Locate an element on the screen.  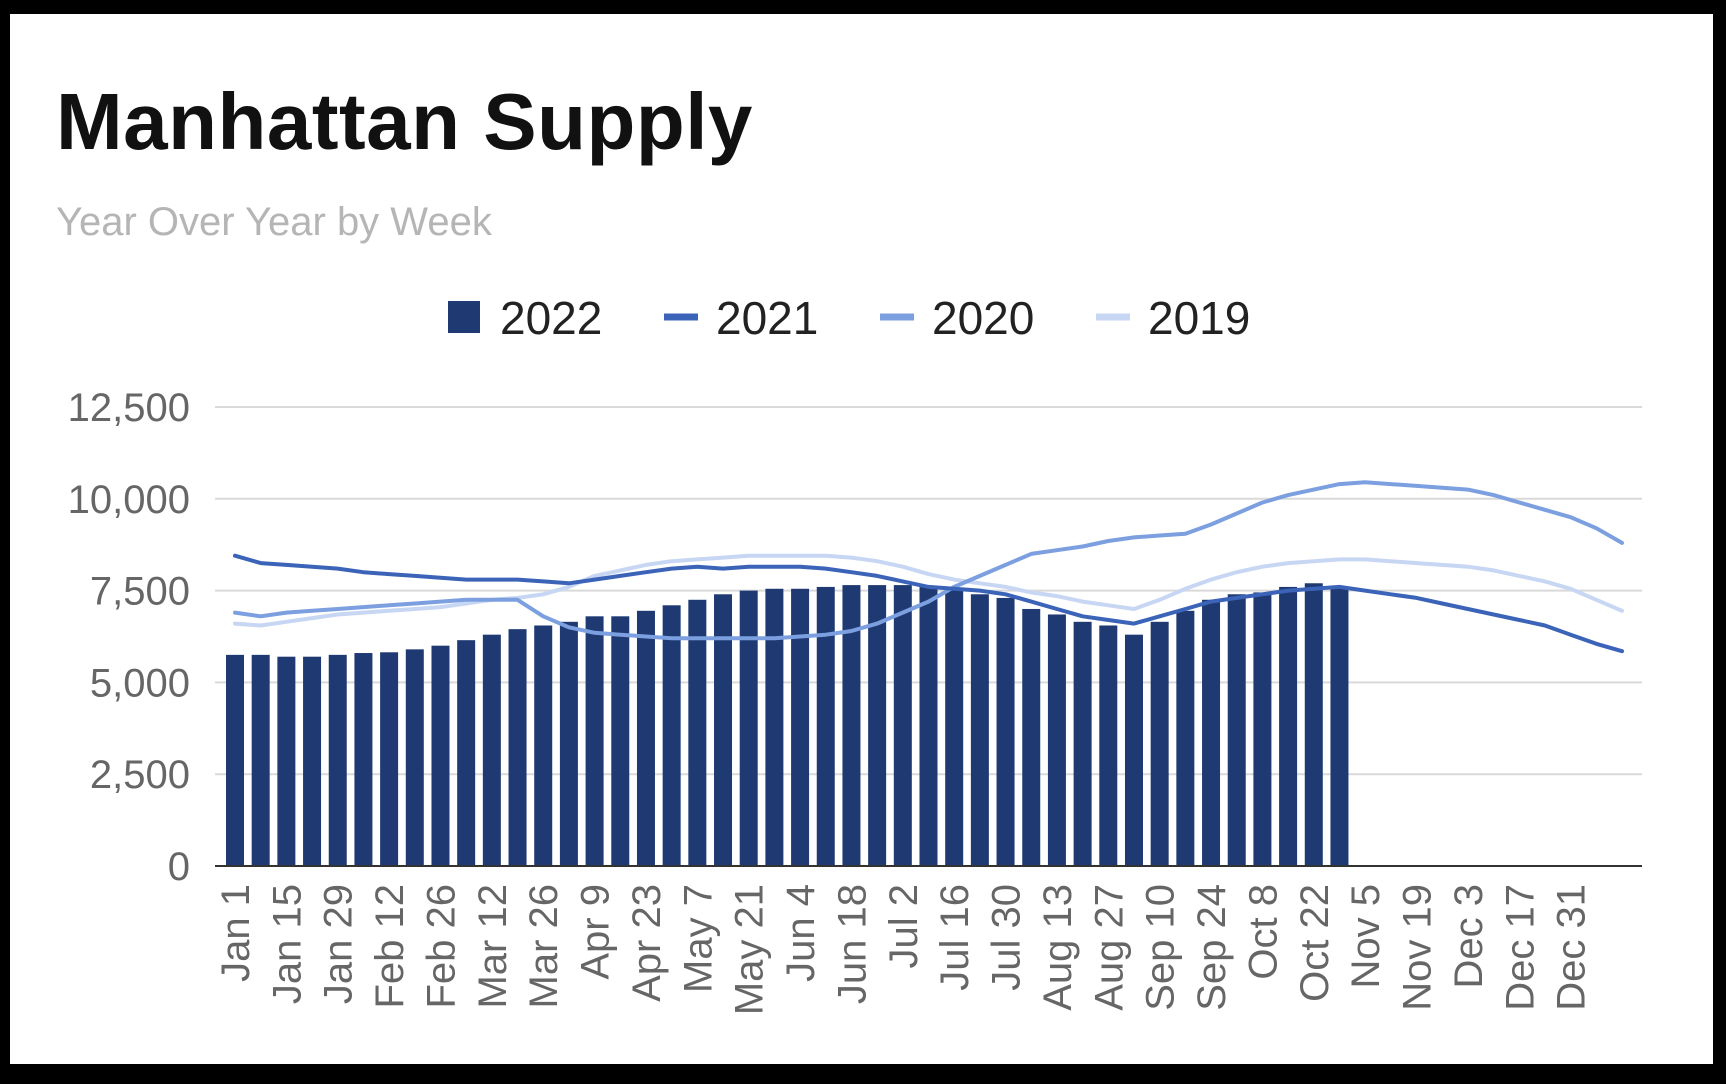
y-tick-label: 0 is located at coordinates (179, 867).